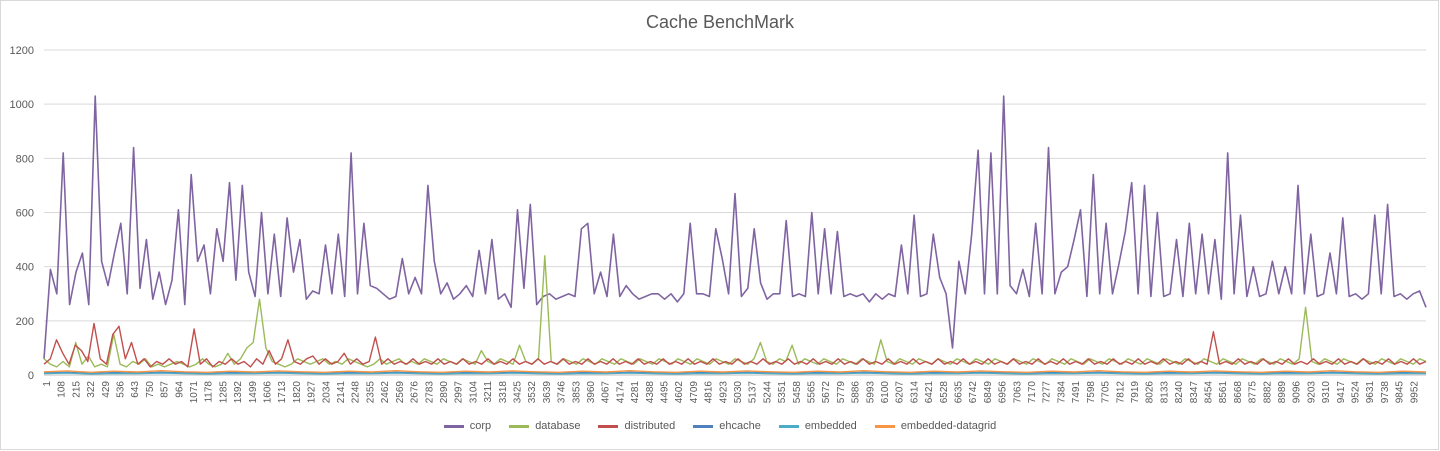  What do you see at coordinates (31, 376) in the screenshot?
I see `y-tick-label: 0` at bounding box center [31, 376].